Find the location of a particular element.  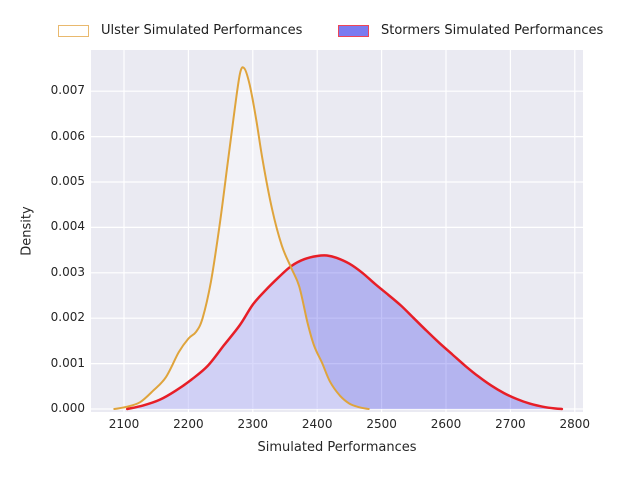

stormers-legend-swatch is located at coordinates (353, 31).